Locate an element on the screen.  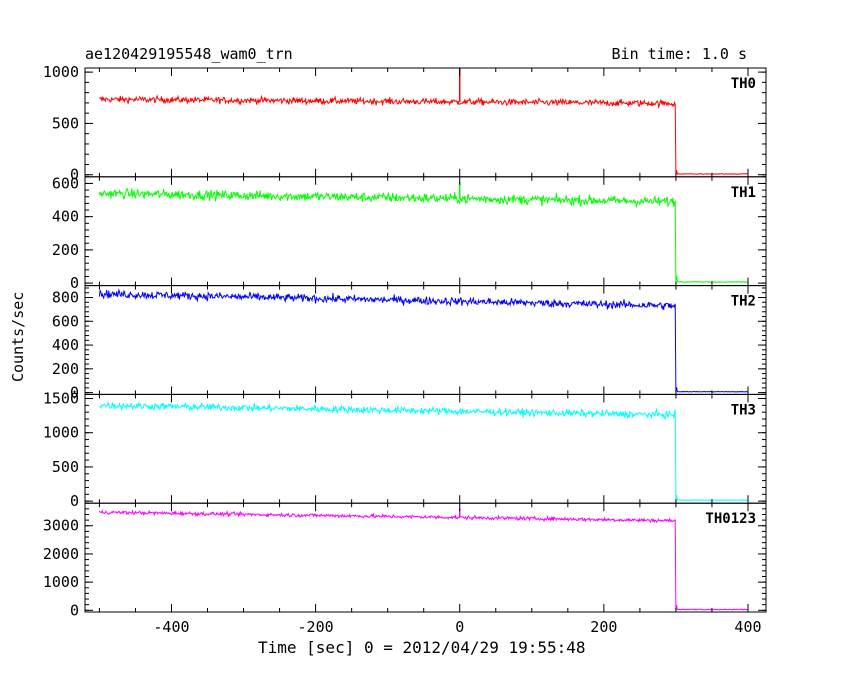
series-label-th0123: TH0123 is located at coordinates (730, 519).